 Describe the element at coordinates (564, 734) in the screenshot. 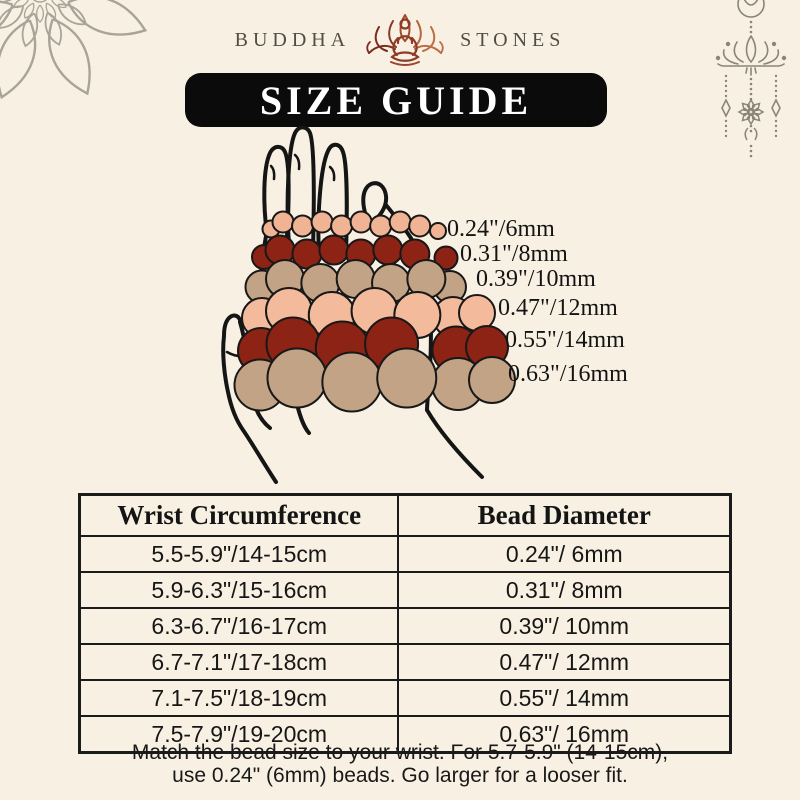

I see `bead-size-cell: 0.63"/ 16mm` at that location.